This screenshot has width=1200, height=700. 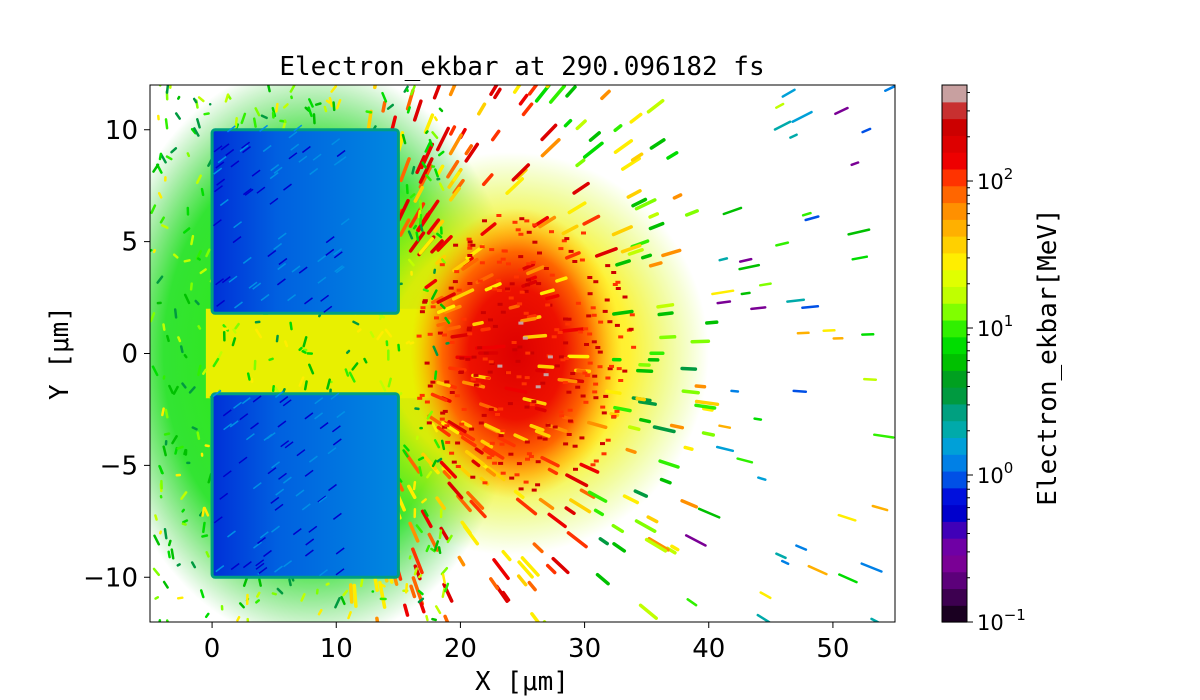 I want to click on targets, so click(x=305, y=351).